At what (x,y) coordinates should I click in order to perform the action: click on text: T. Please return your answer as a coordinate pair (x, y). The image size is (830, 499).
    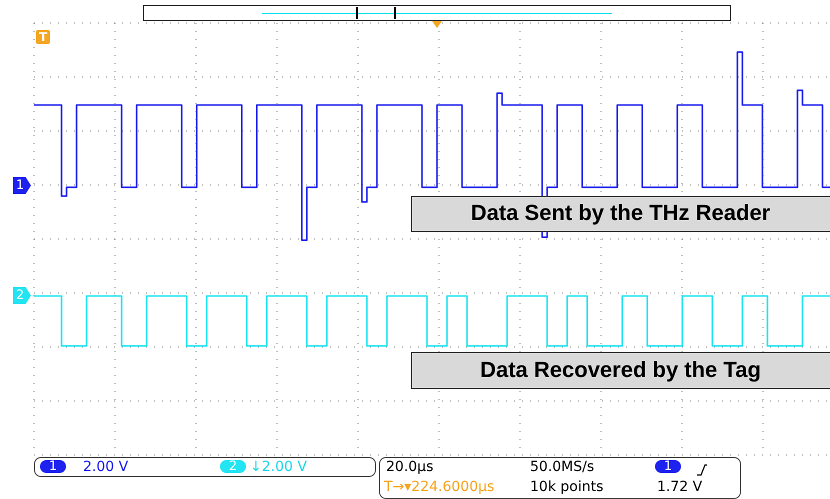
    Looking at the image, I should click on (43, 37).